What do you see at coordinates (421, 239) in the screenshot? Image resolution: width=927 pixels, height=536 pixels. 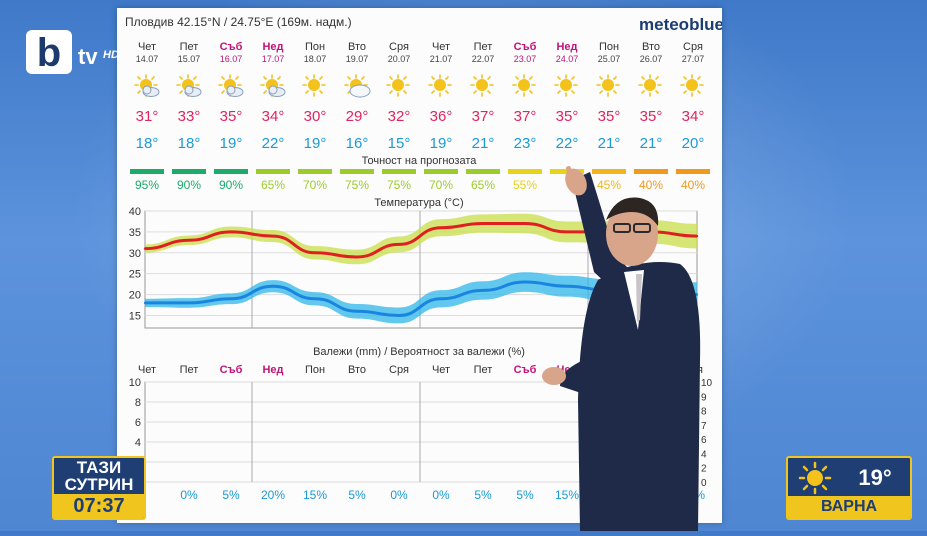 I see `temperature-band` at bounding box center [421, 239].